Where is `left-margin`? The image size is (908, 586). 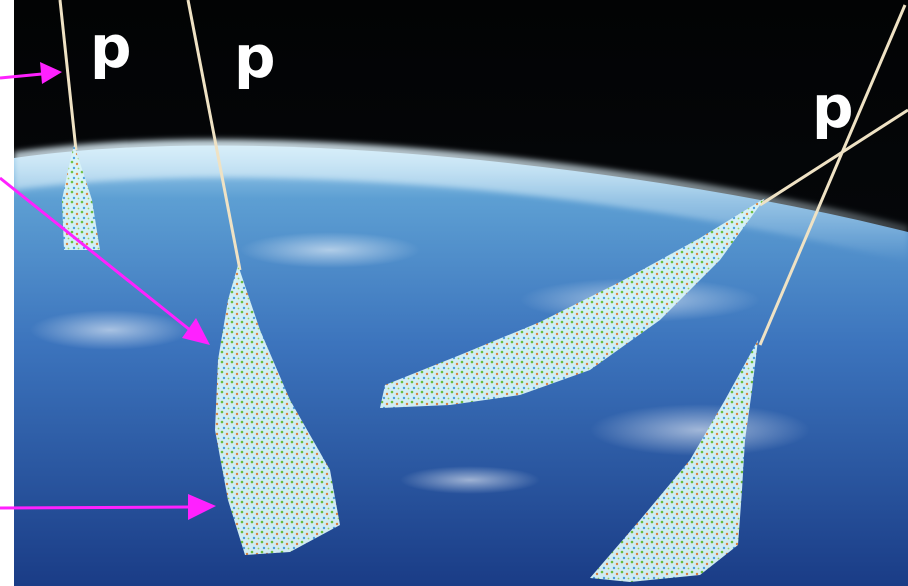 left-margin is located at coordinates (7, 293).